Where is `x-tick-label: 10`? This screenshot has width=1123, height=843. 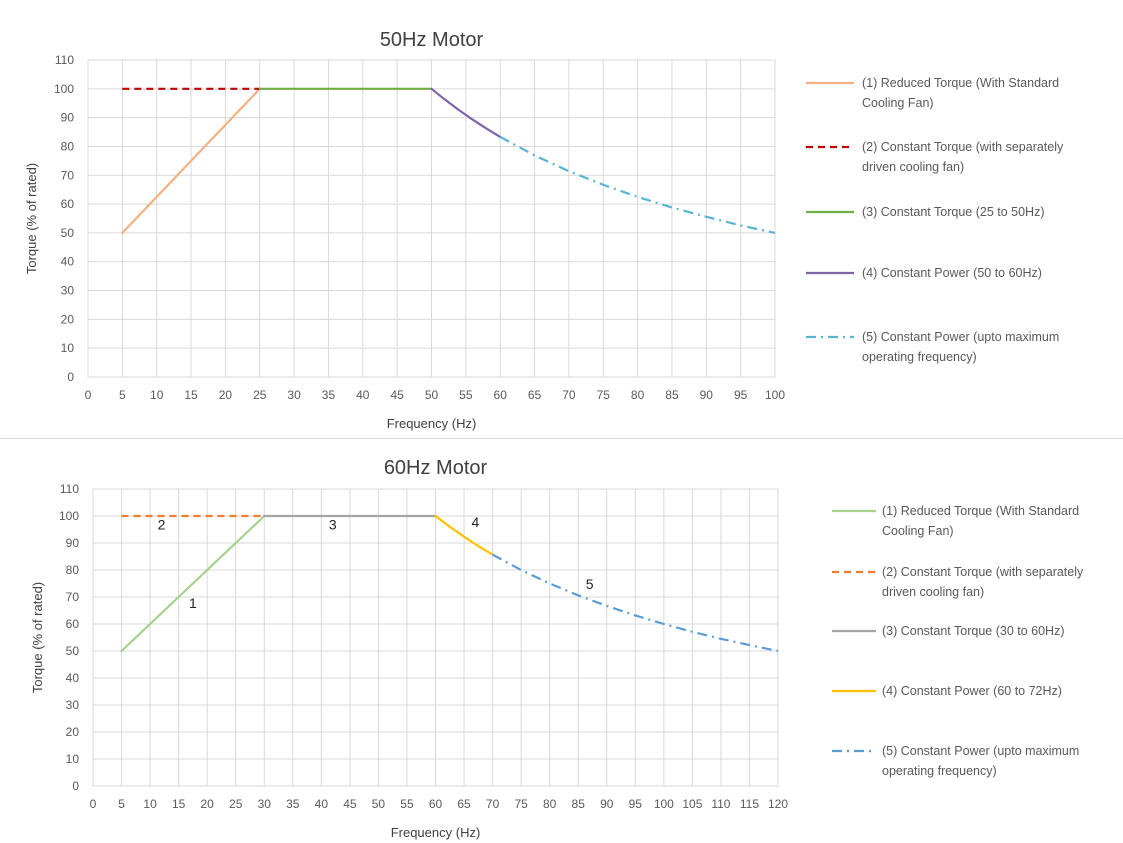 x-tick-label: 10 is located at coordinates (150, 804).